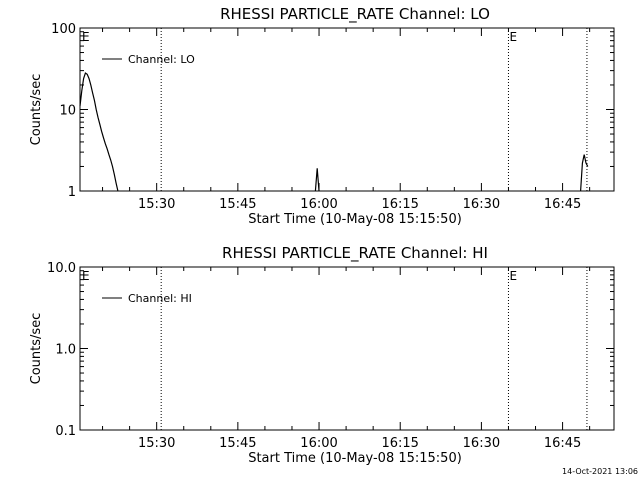 Image resolution: width=640 pixels, height=480 pixels. Describe the element at coordinates (600, 471) in the screenshot. I see `plot-footer-timestamp: 14-Oct-2021 13:06` at that location.